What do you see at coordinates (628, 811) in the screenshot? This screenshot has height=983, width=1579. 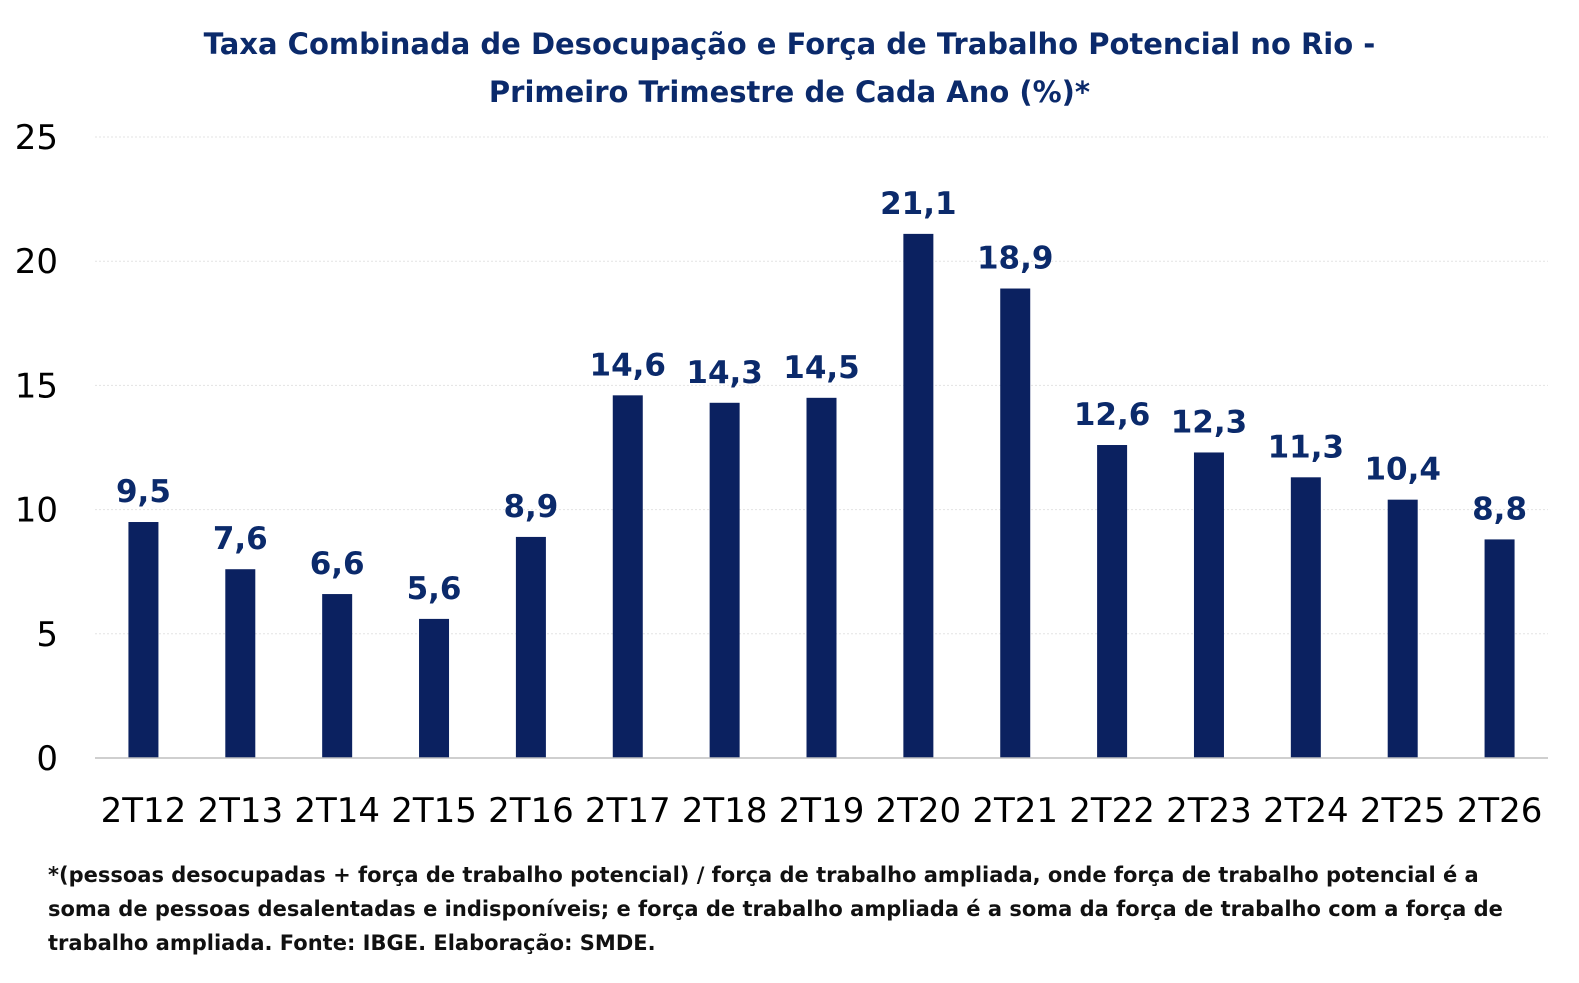 I see `x-tick-label: 2T17` at bounding box center [628, 811].